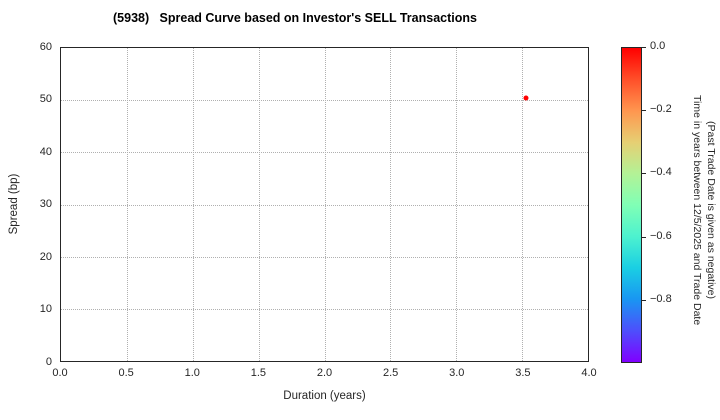  I want to click on colorbar-tick-label: −0.8, so click(661, 298).